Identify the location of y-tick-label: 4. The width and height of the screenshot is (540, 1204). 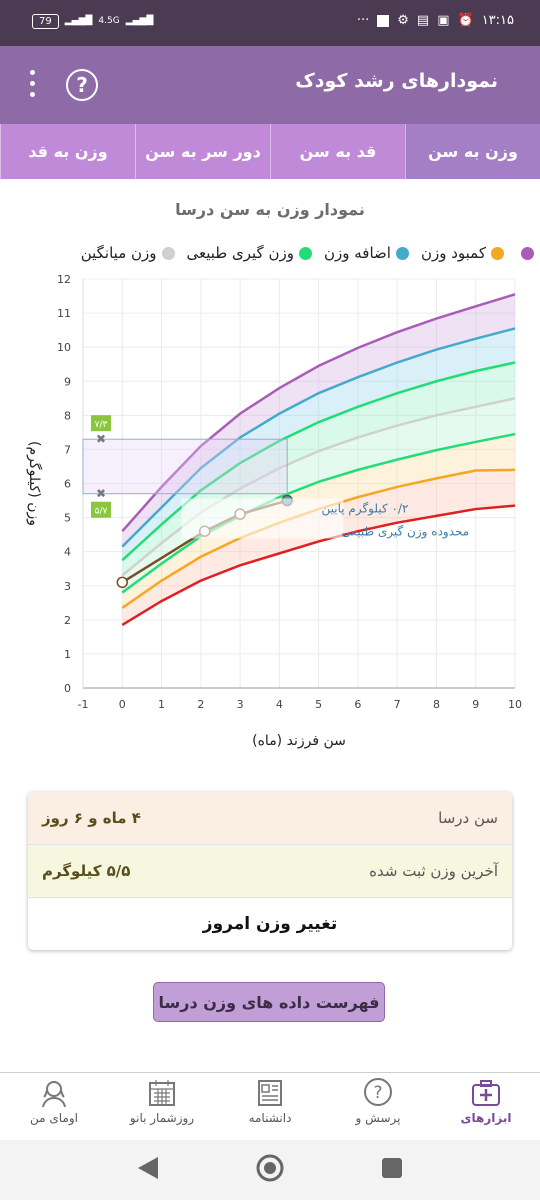
(67, 552).